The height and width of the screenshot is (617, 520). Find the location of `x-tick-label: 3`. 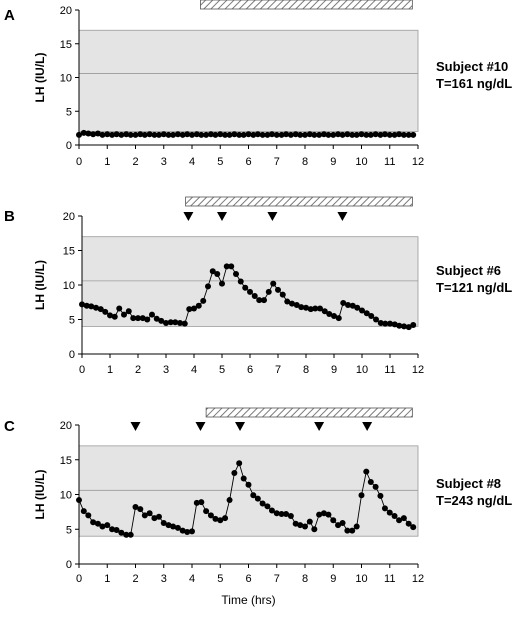

x-tick-label: 3 is located at coordinates (166, 370).